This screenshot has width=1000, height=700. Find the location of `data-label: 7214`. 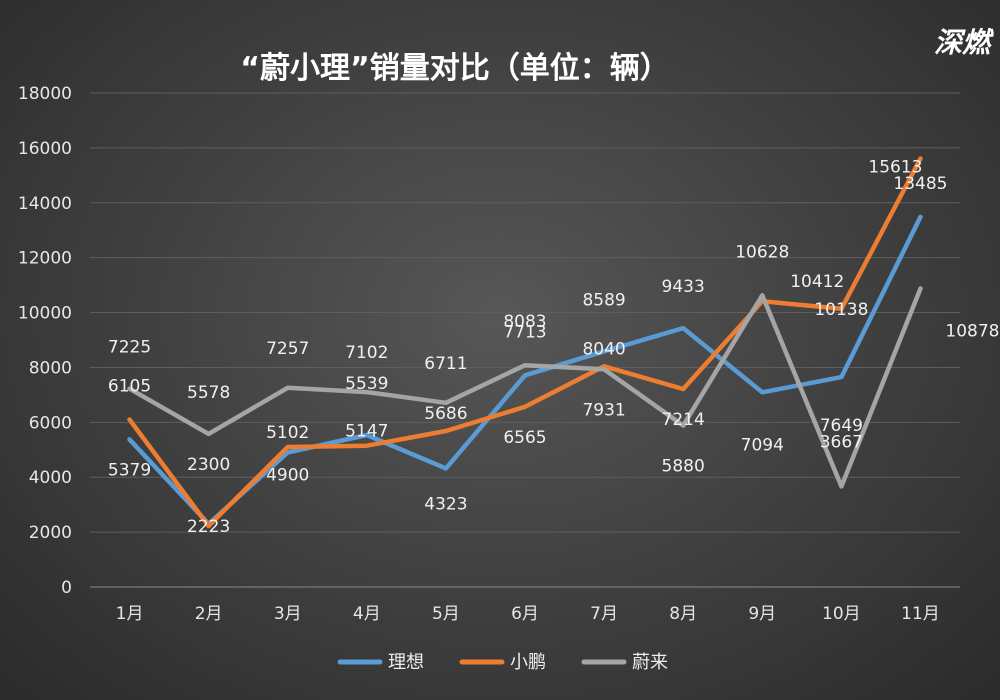

data-label: 7214 is located at coordinates (683, 420).